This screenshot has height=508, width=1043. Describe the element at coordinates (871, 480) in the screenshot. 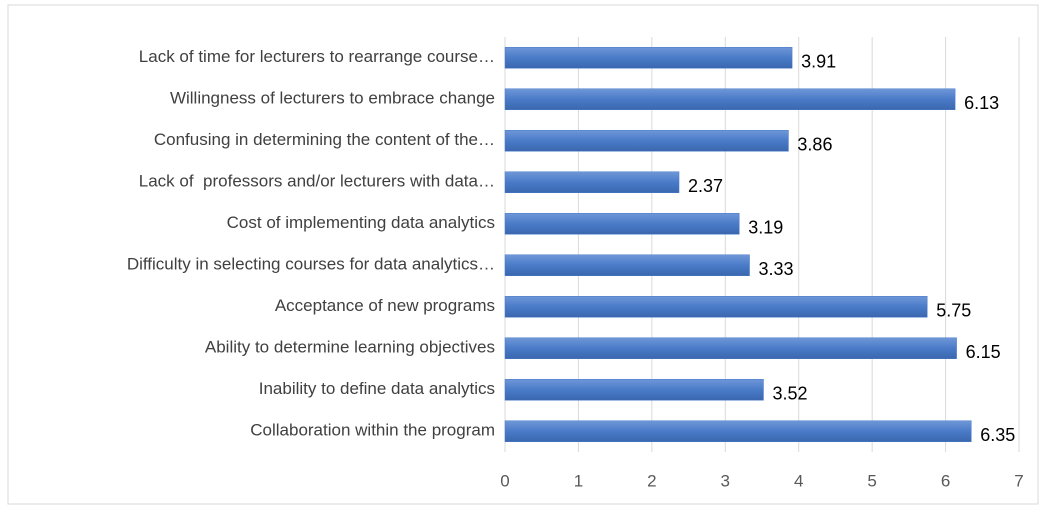

I see `x-tick-label: 5` at that location.